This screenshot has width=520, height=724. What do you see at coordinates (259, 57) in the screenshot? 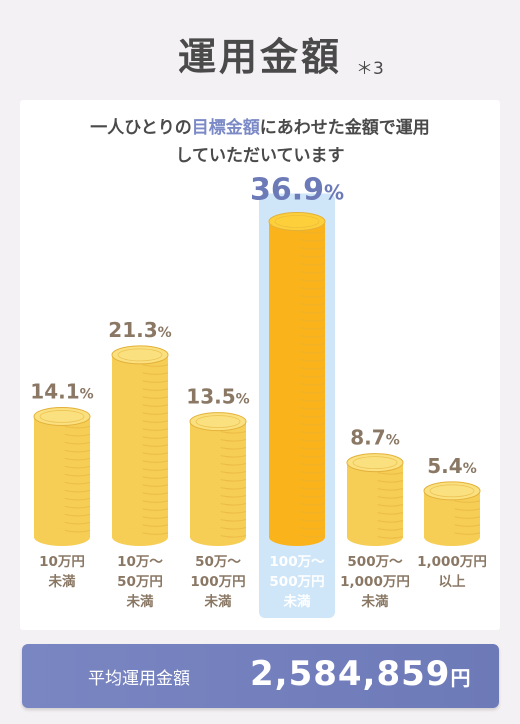
I see `title-text: 運用金額` at bounding box center [259, 57].